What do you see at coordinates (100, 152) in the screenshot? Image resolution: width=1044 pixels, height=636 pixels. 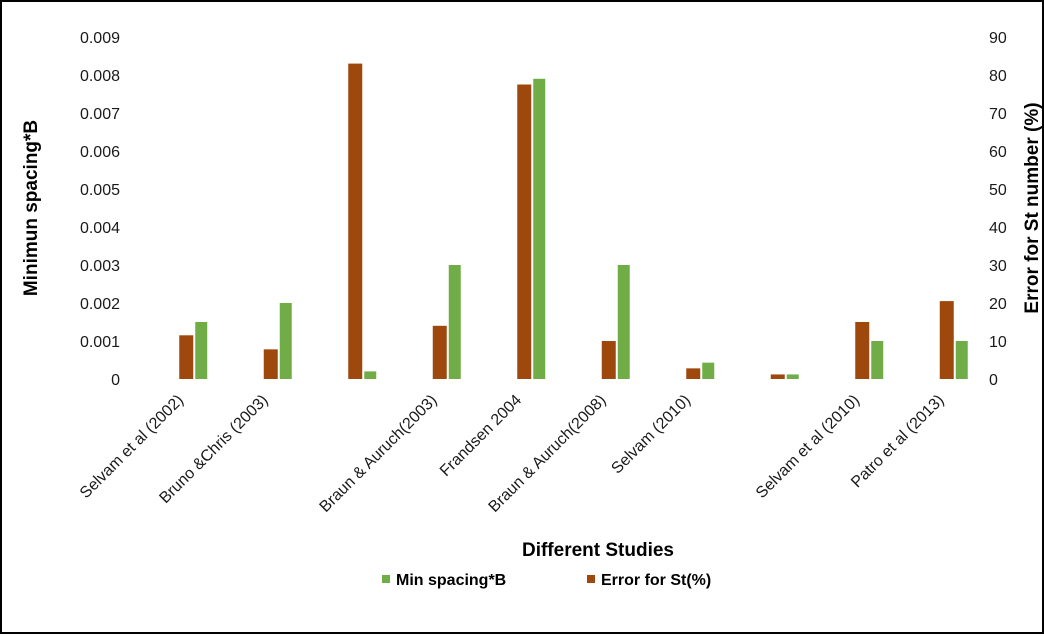 I see `y-tick-label: 0.006` at bounding box center [100, 152].